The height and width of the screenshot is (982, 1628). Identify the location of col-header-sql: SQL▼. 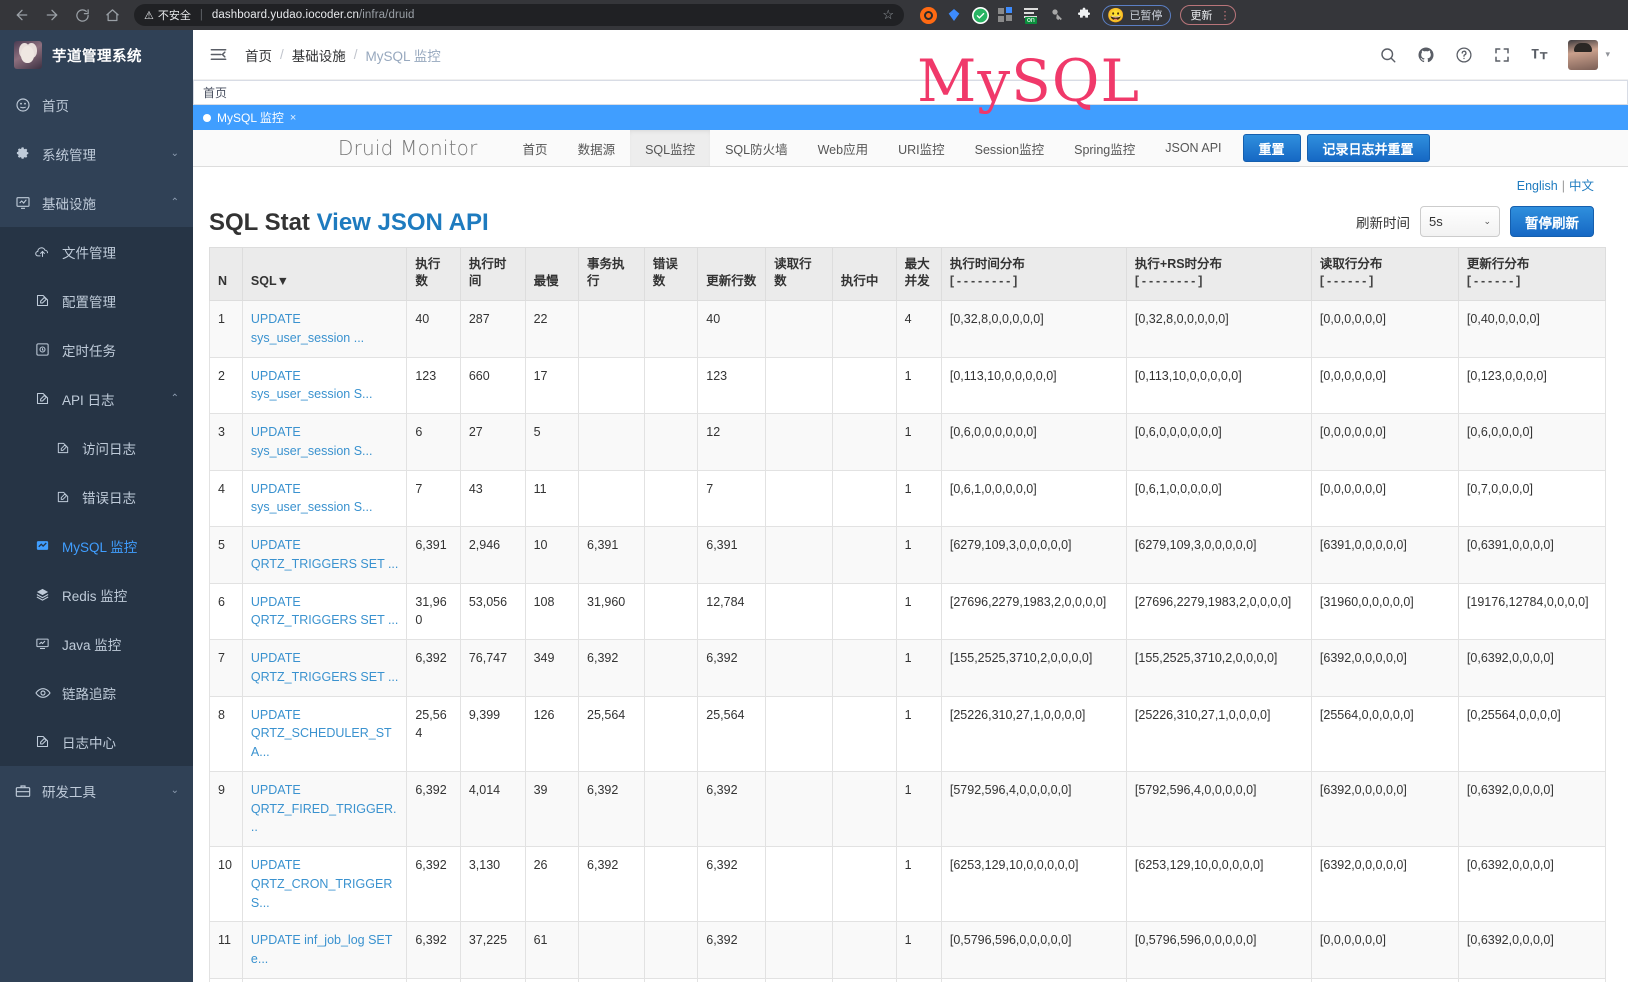
(324, 274).